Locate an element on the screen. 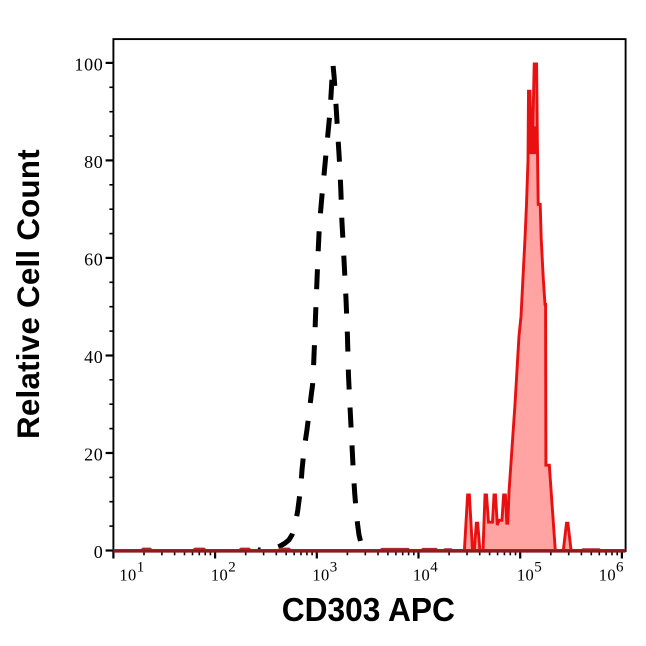 The image size is (646, 646). svg-text: Relative Cell Count is located at coordinates (28, 294).